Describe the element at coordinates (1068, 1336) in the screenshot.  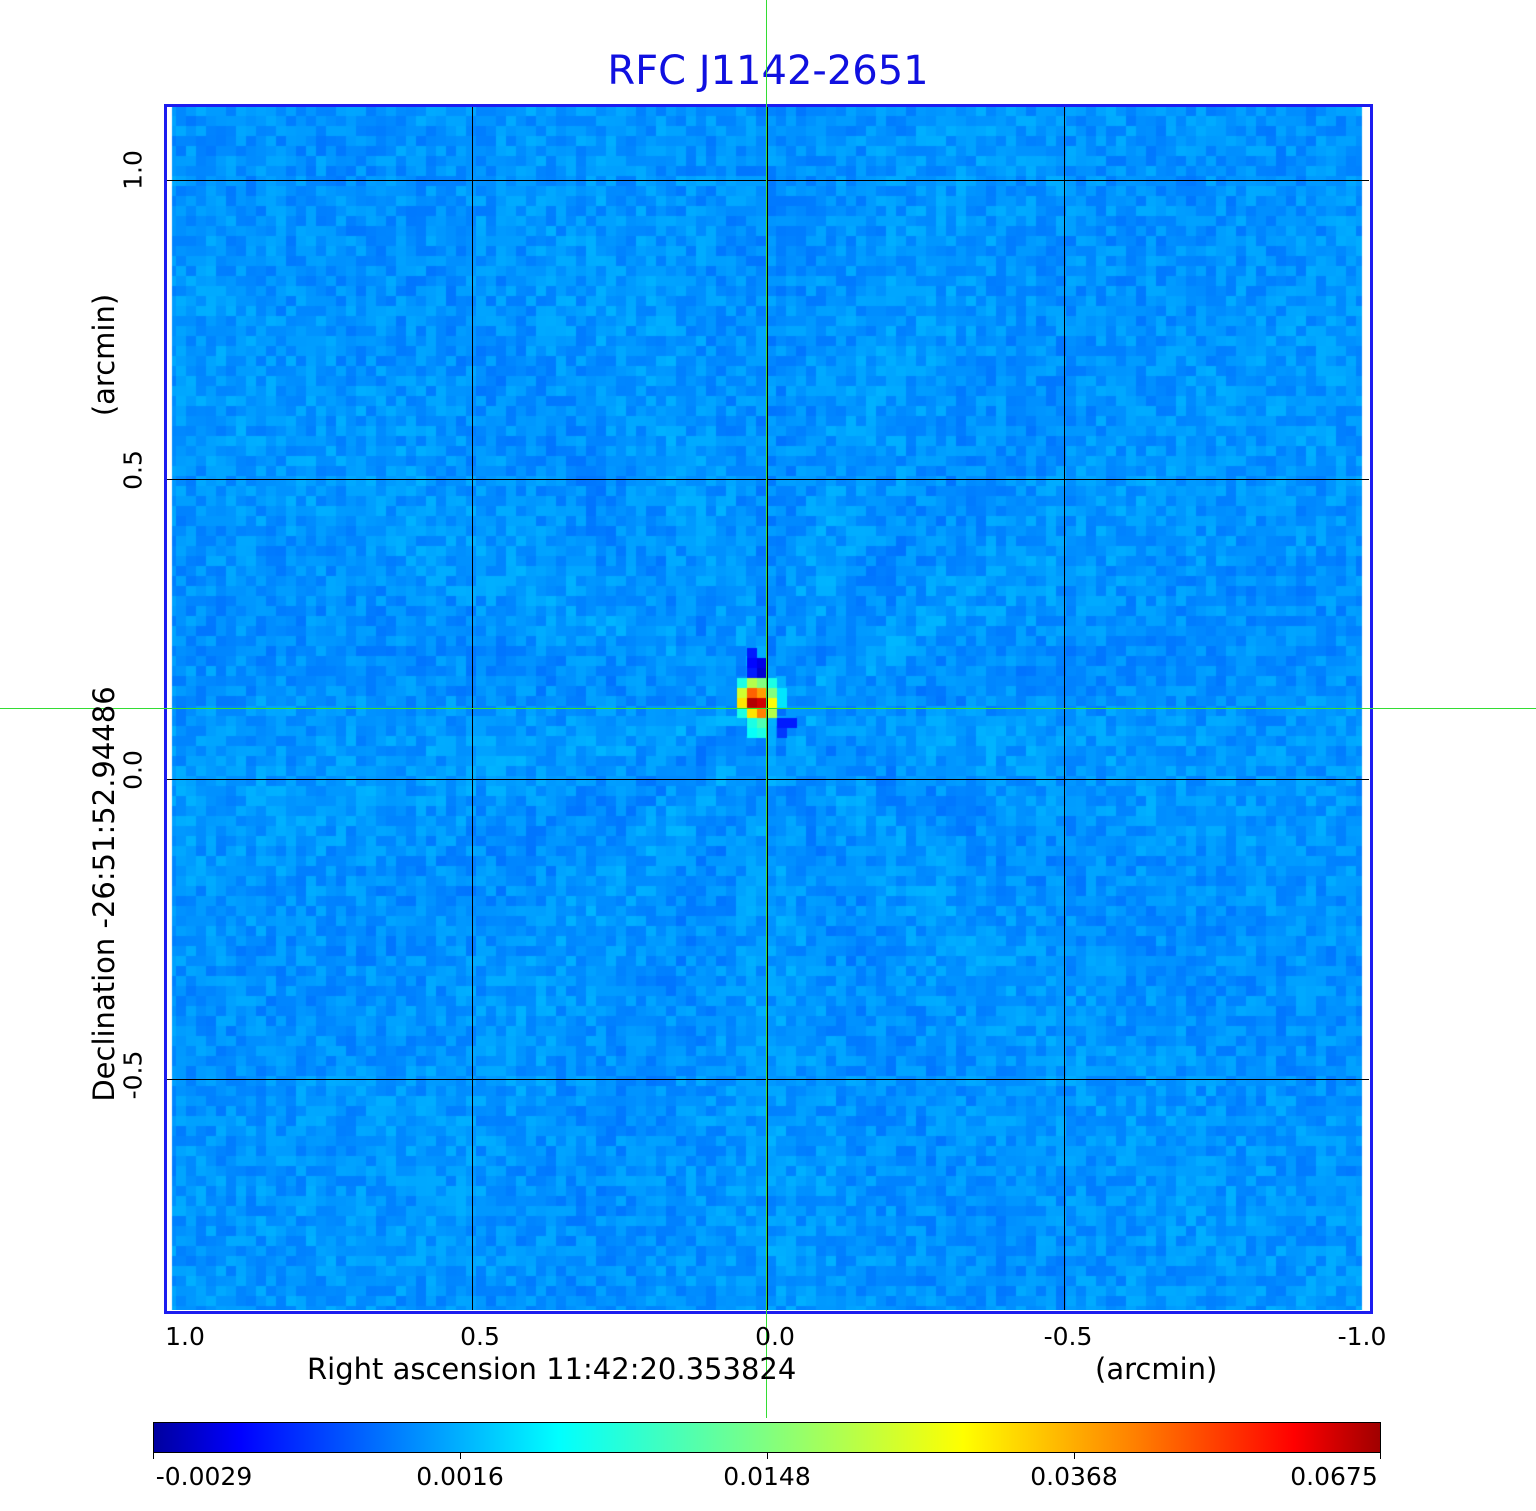
I see `x-tick-label: -0.5` at that location.